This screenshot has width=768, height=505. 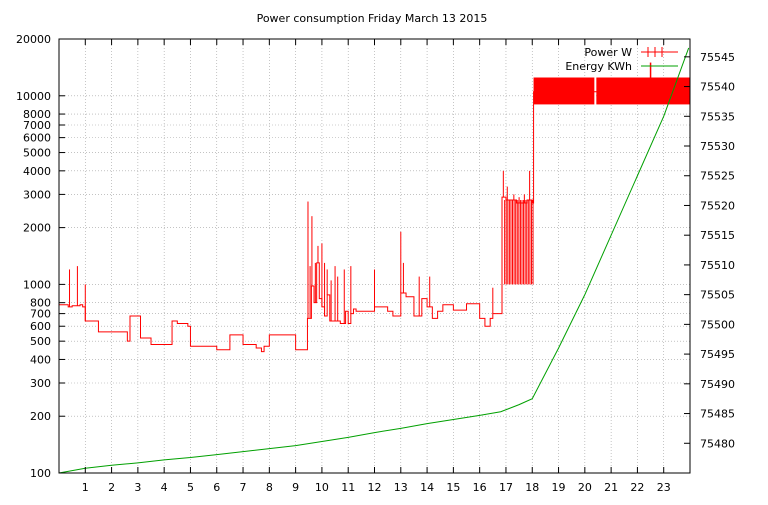 What do you see at coordinates (453, 487) in the screenshot?
I see `x-tick-label: 15` at bounding box center [453, 487].